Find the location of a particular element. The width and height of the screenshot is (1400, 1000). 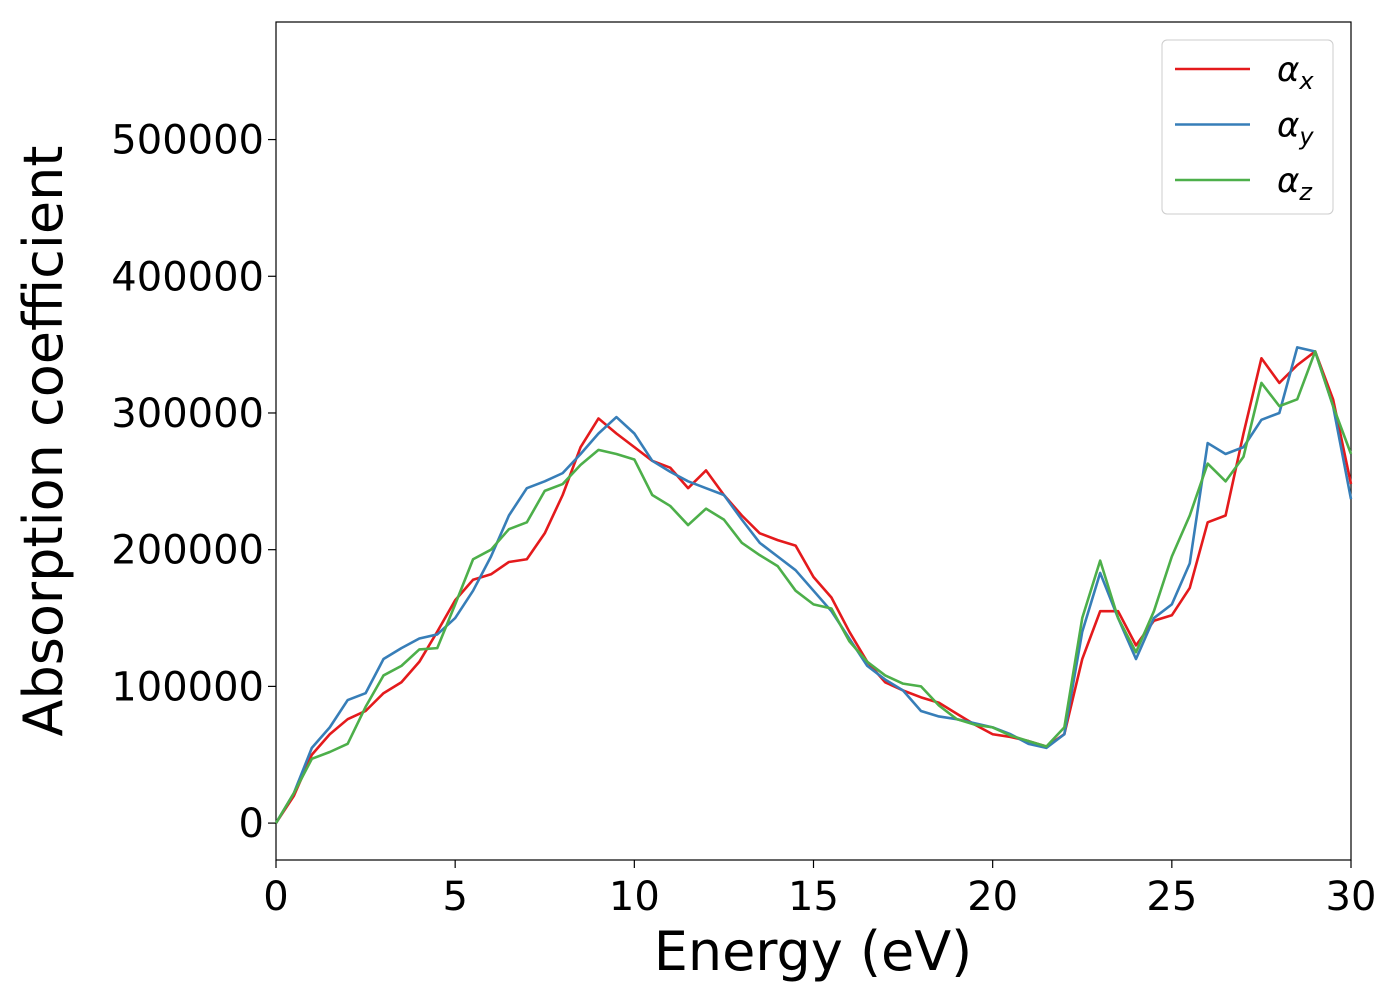

x-axis-label: Energy (eV) is located at coordinates (813, 951).